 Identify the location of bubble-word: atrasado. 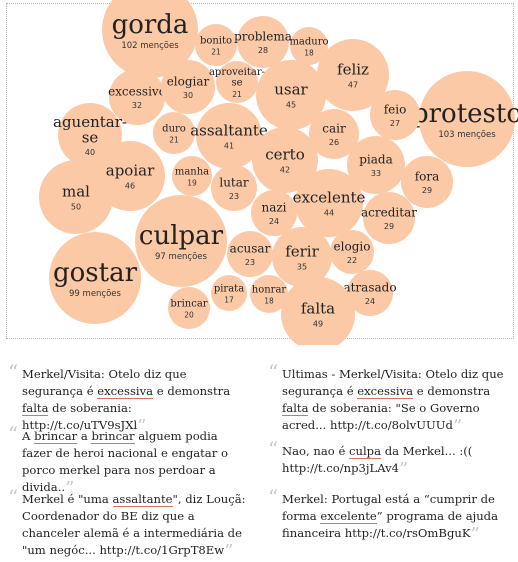
(369, 288).